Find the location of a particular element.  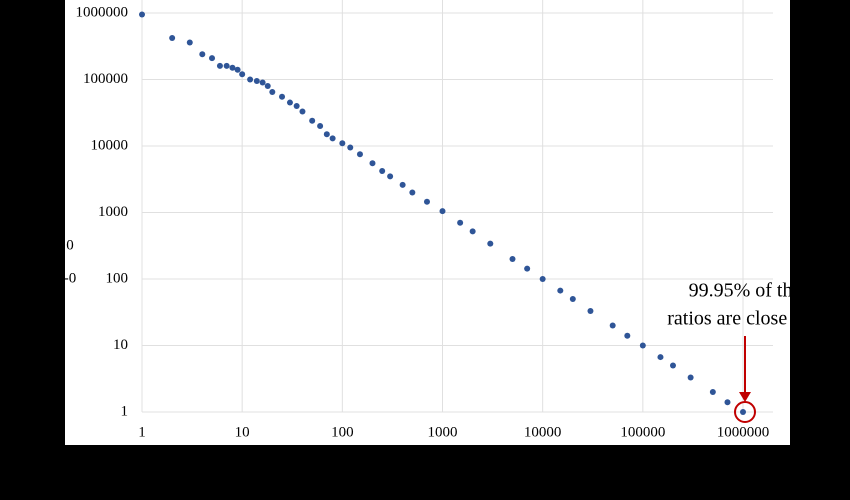

y-axis-label: -0 is located at coordinates (70, 278).